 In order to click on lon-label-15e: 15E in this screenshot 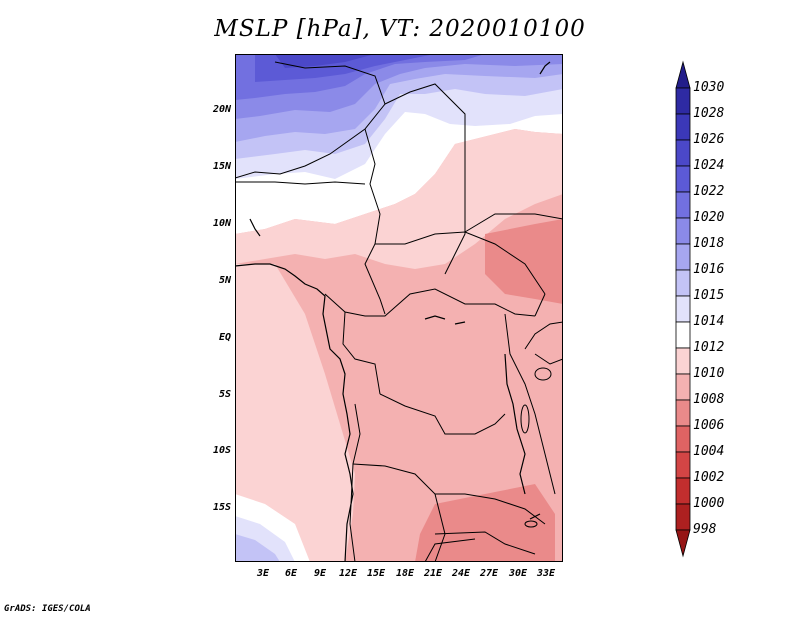, I will do `click(376, 573)`.